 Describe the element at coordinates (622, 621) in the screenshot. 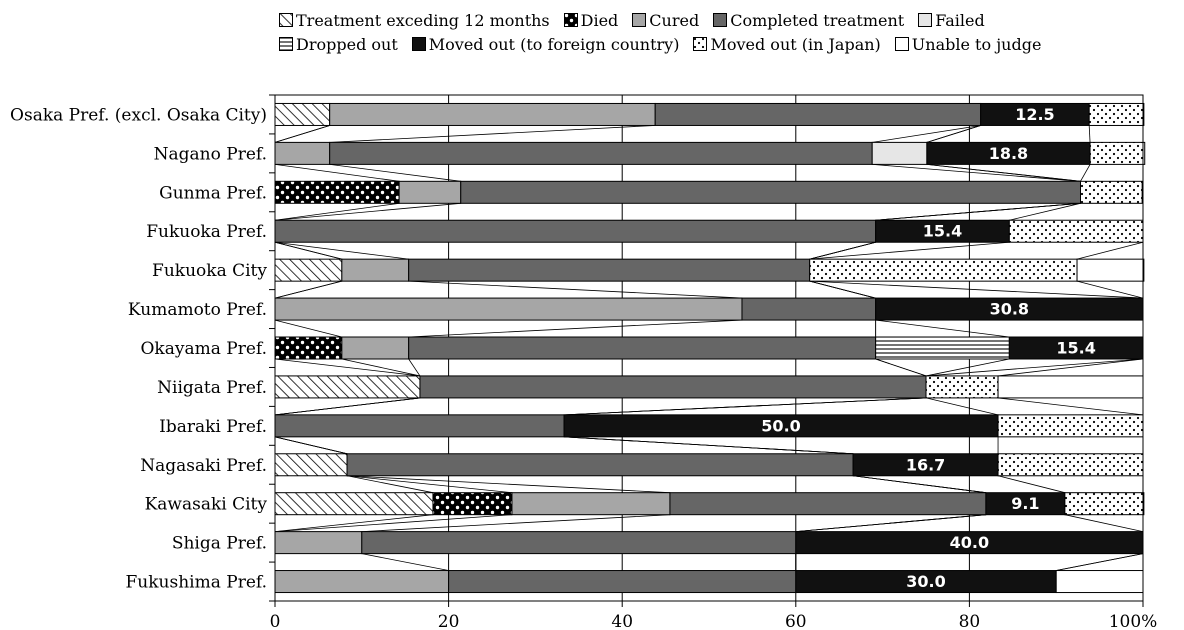

I see `x-tick-label: 40` at that location.